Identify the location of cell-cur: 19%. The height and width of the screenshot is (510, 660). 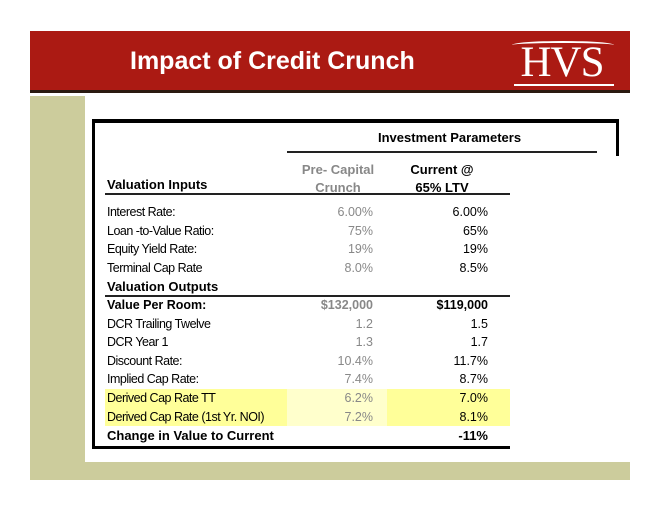
(475, 249).